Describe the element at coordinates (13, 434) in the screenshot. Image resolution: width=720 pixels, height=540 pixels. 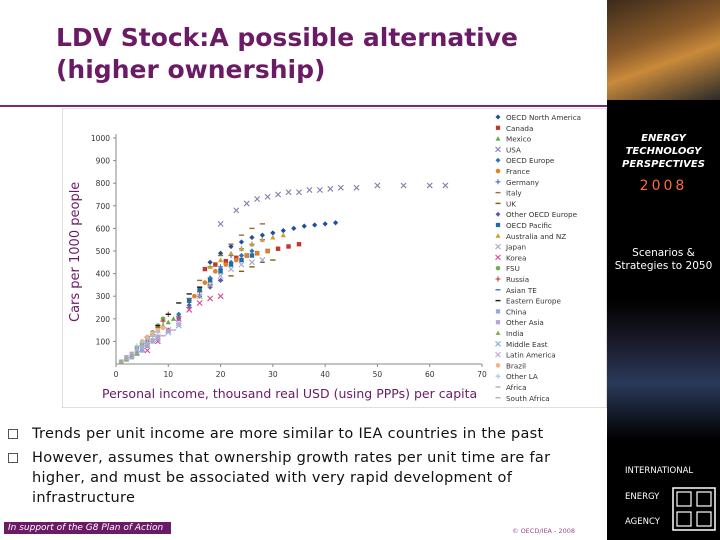
I see `bullet-box-icon` at that location.